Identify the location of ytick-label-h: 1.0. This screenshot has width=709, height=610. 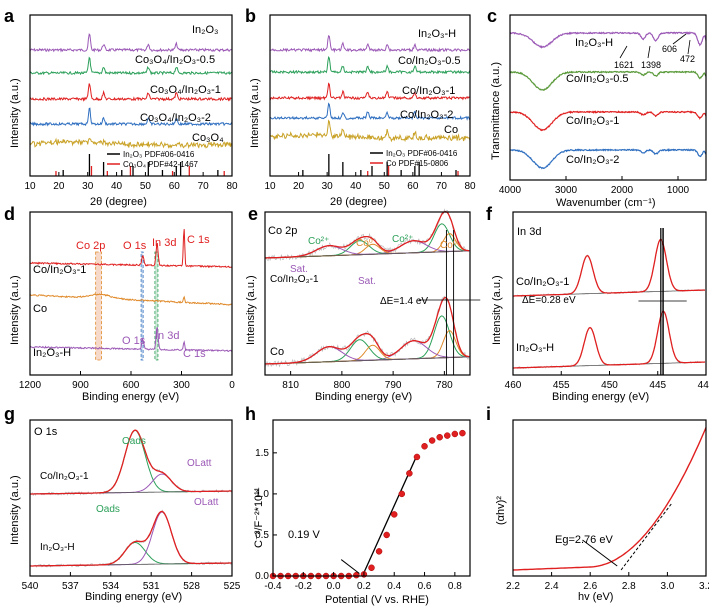
(262, 494).